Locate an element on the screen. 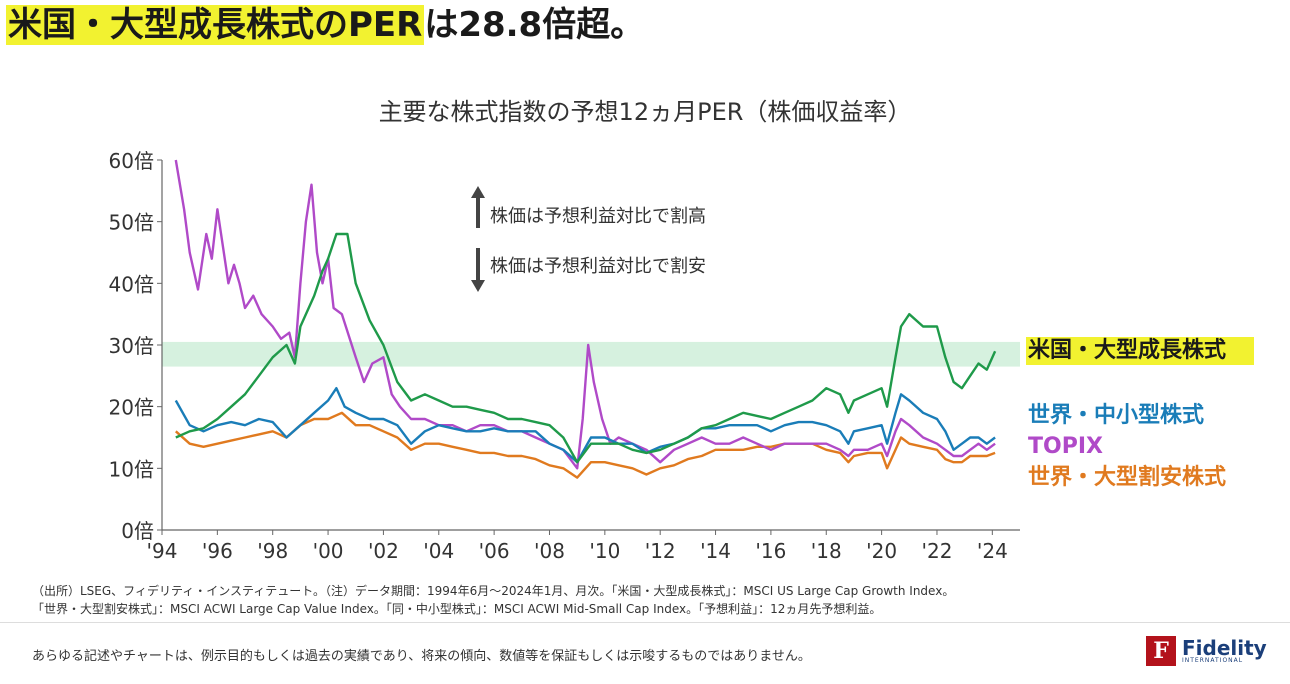 This screenshot has width=1290, height=684. x-tick-label: '14 is located at coordinates (715, 551).